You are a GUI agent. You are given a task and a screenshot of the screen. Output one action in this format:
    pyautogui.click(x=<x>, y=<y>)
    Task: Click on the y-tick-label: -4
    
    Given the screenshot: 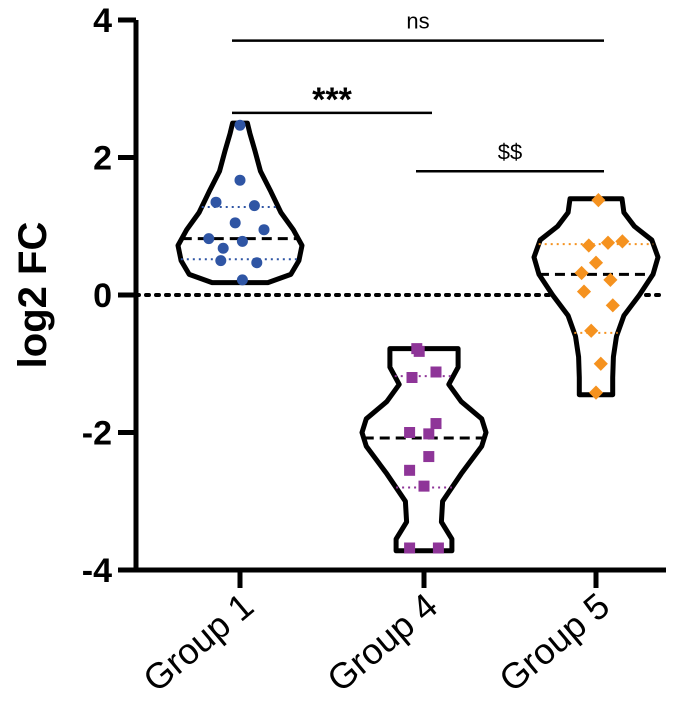 What is the action you would take?
    pyautogui.click(x=97, y=571)
    